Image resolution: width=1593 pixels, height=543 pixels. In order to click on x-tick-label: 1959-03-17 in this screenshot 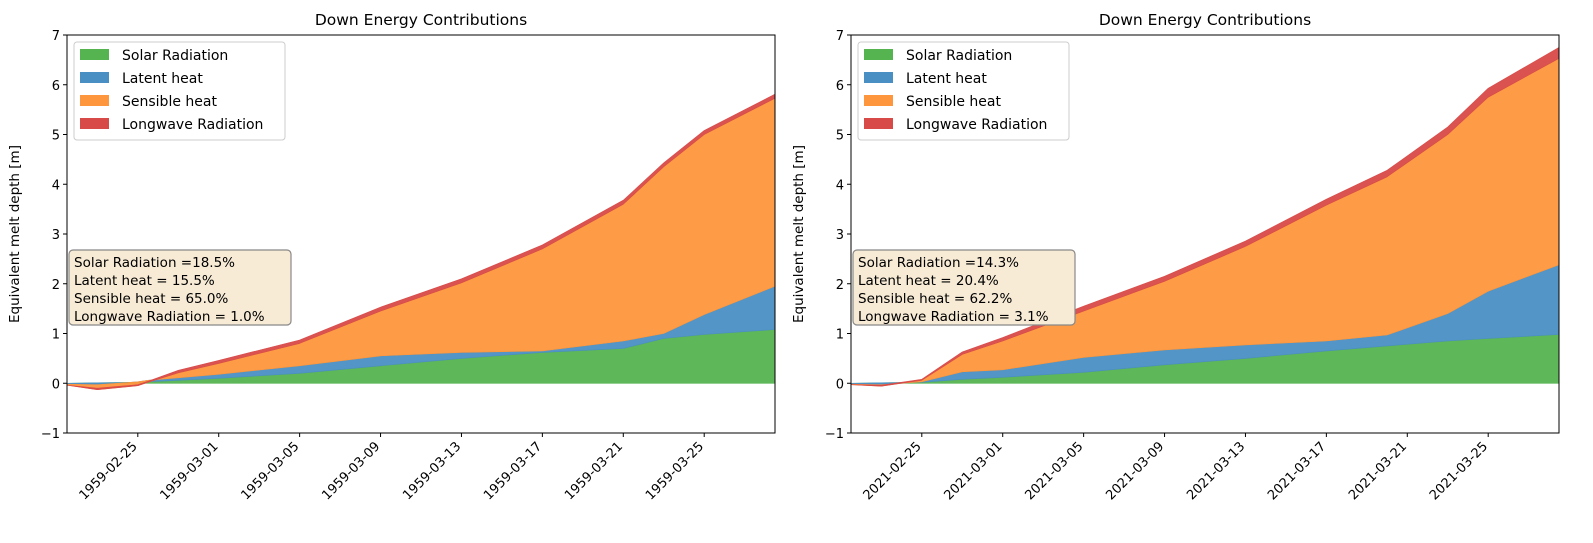, I will do `click(513, 471)`.